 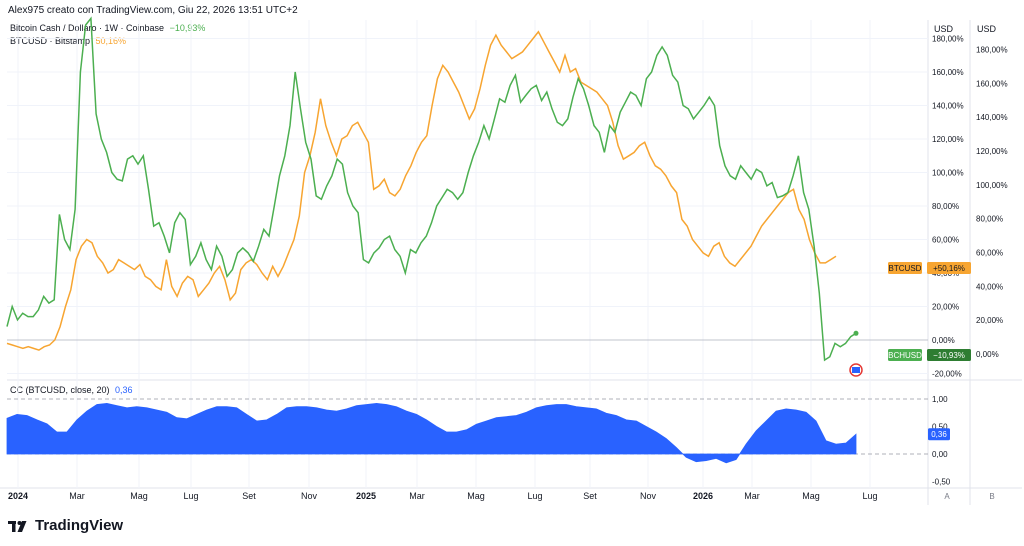 I want to click on legend-compare-series: BTCUSD · Bitstamp 50,16%, so click(x=68, y=41).